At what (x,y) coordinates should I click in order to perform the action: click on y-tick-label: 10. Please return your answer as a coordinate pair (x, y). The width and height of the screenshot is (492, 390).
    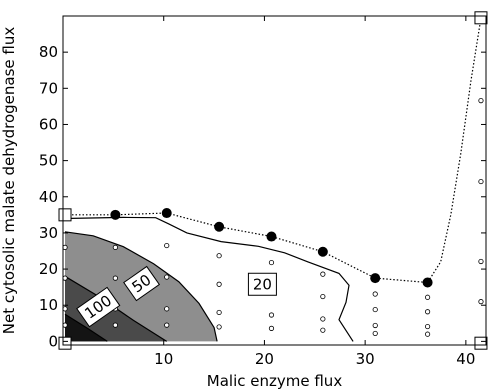
    Looking at the image, I should click on (48, 305).